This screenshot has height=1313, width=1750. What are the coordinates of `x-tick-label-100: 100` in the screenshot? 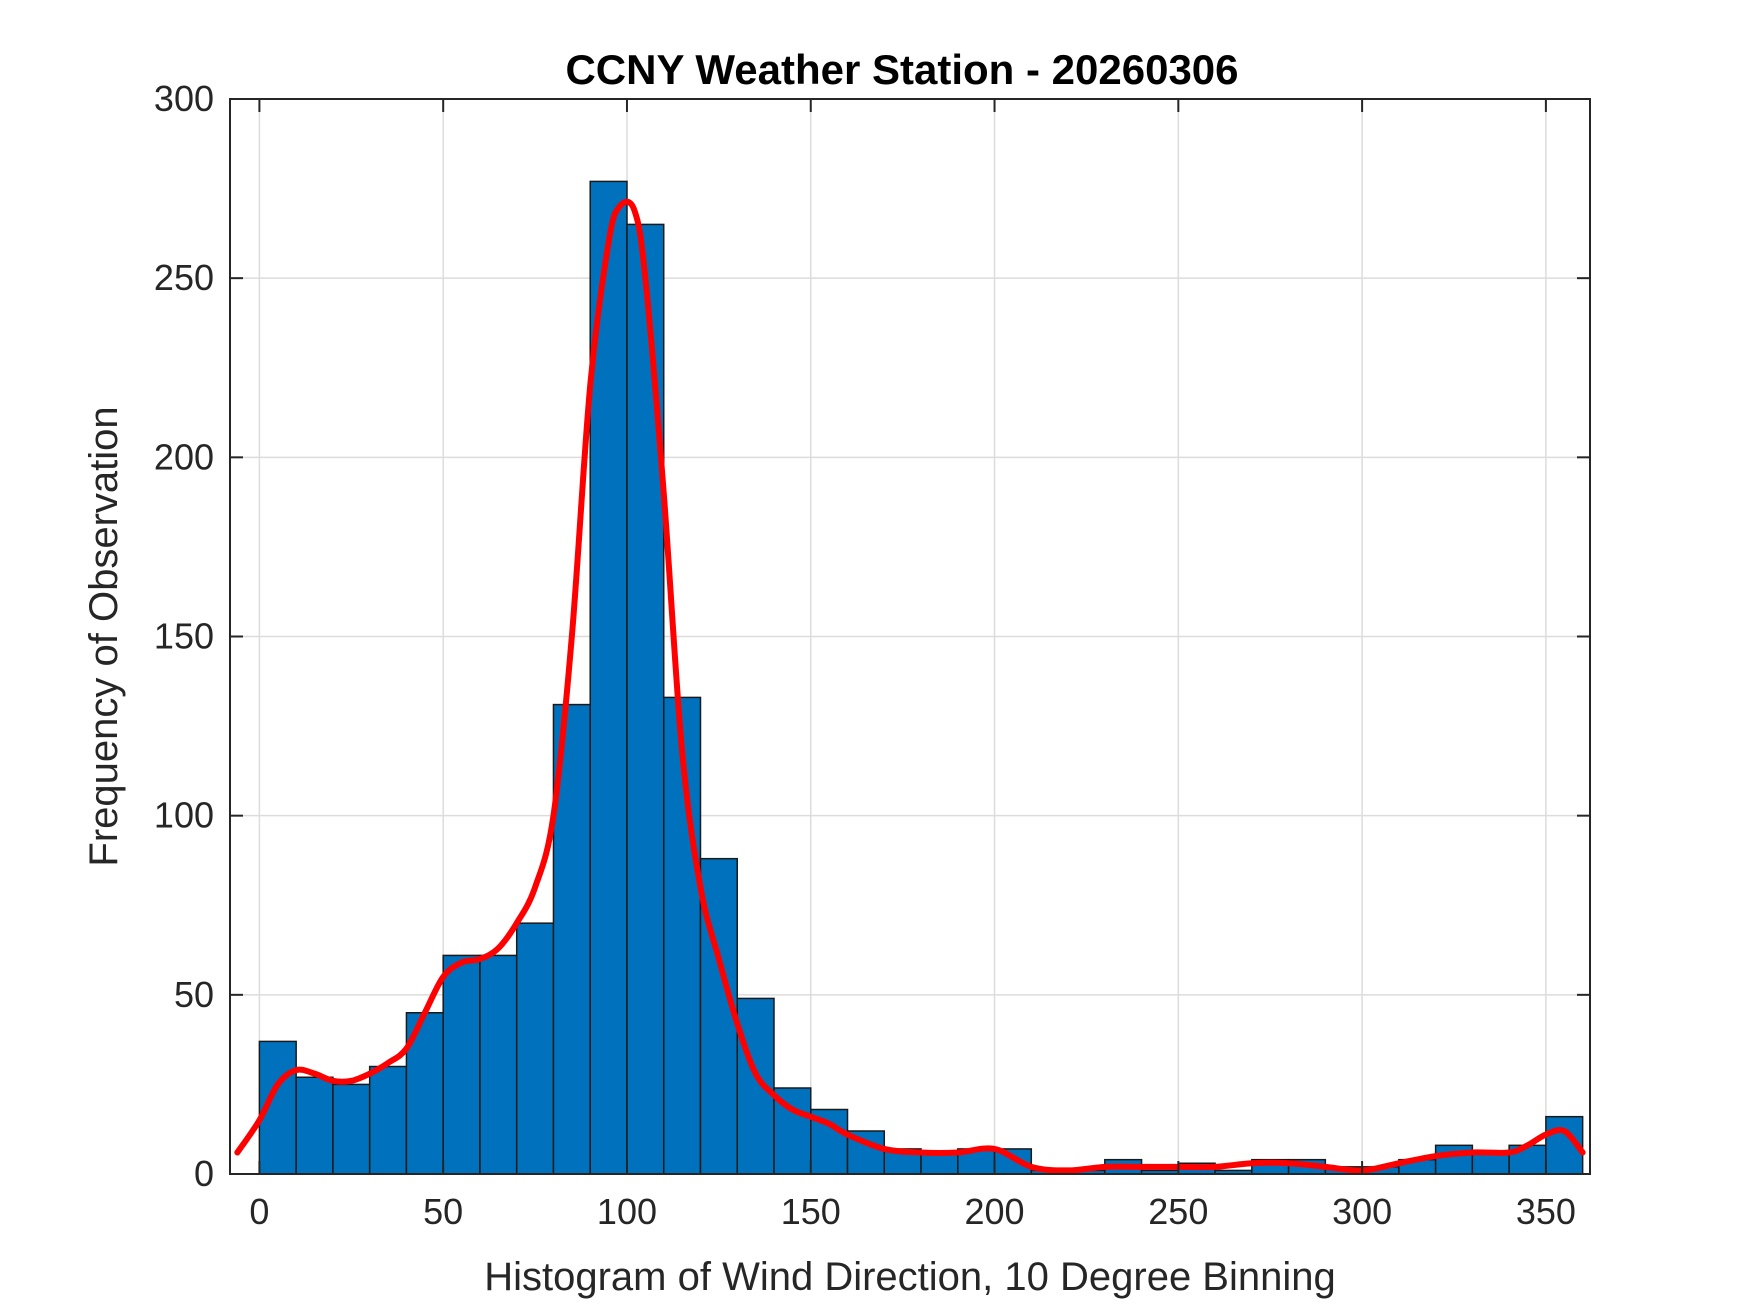 It's located at (627, 1211).